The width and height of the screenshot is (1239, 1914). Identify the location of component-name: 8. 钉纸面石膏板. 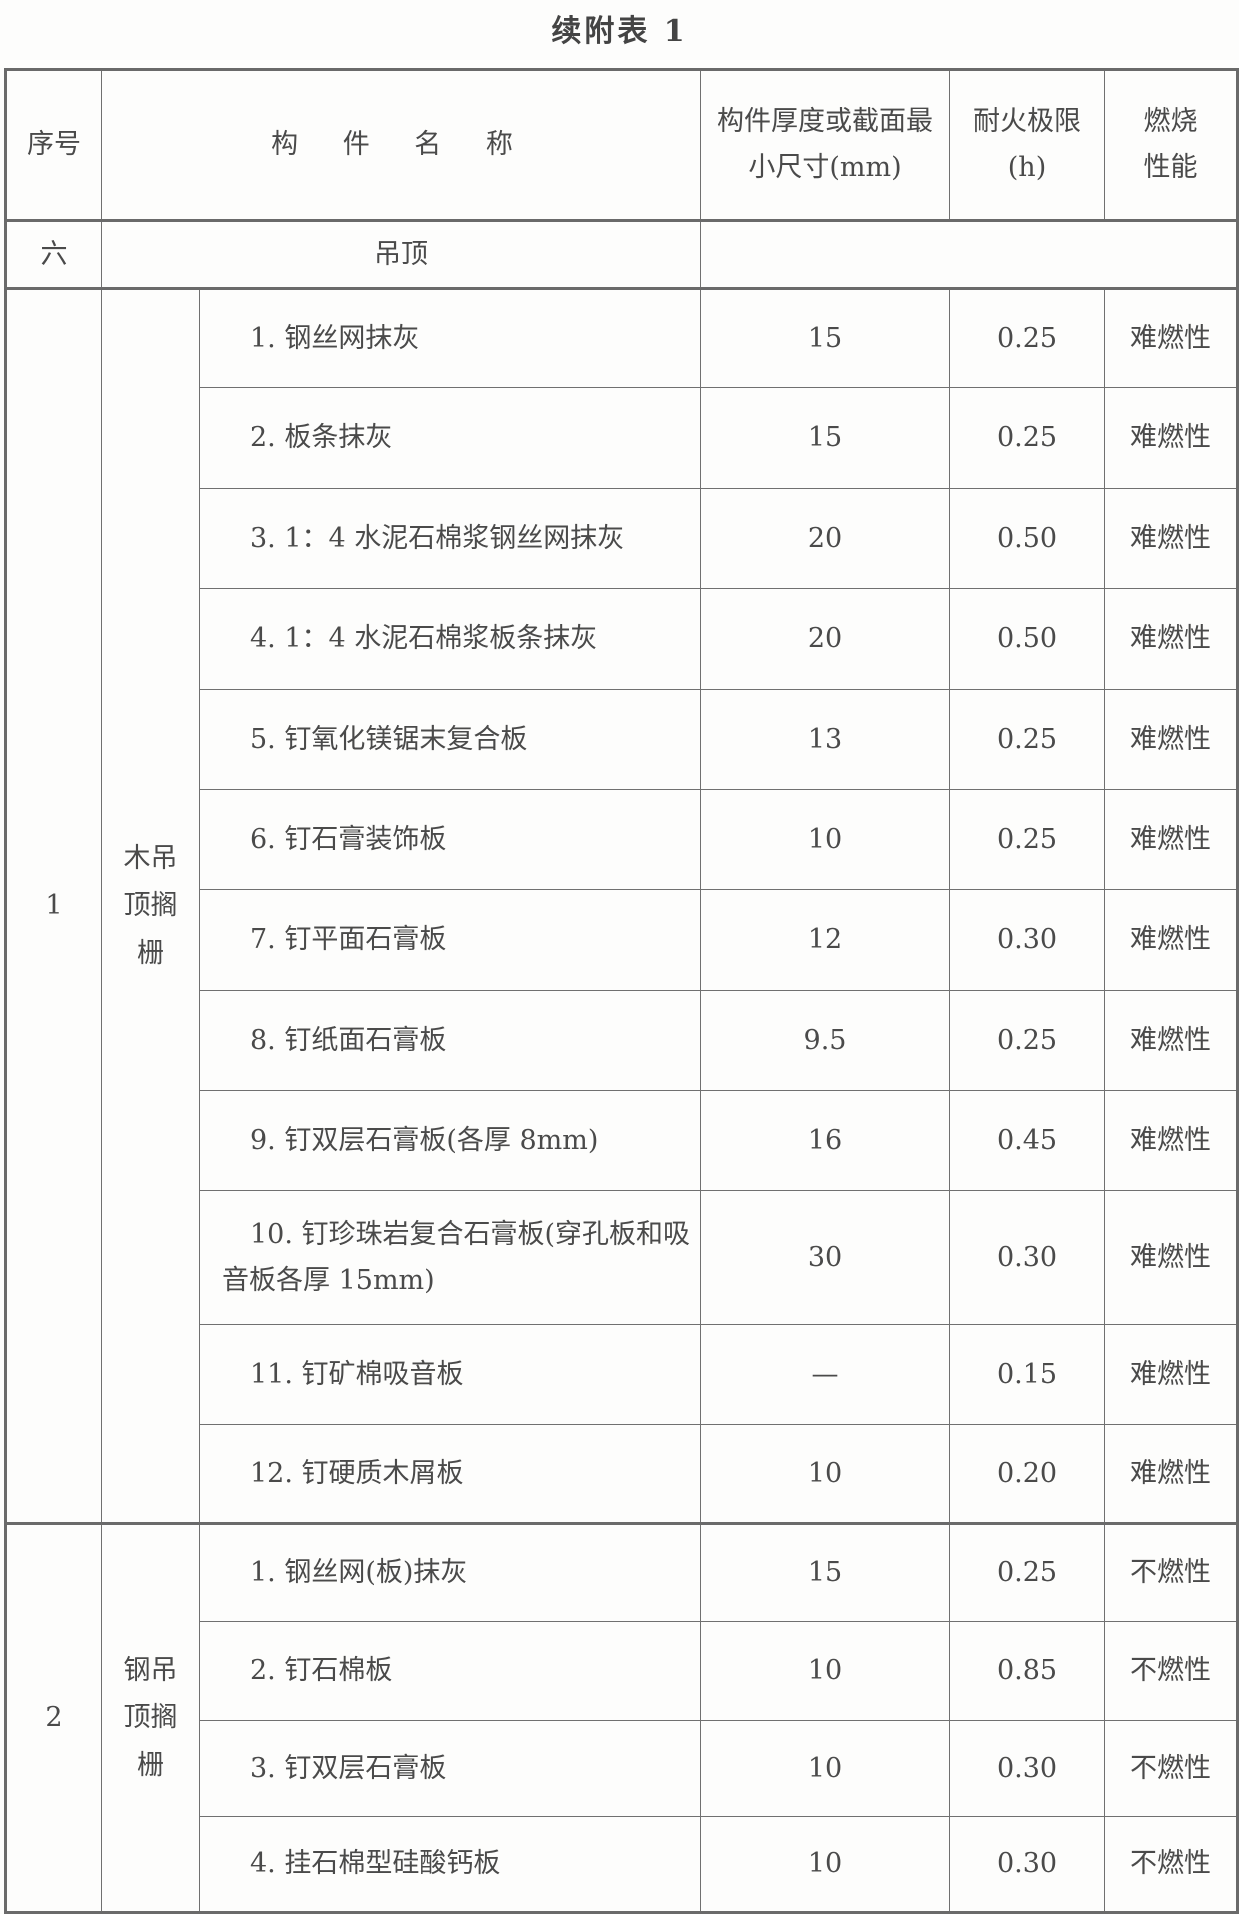
(450, 1040).